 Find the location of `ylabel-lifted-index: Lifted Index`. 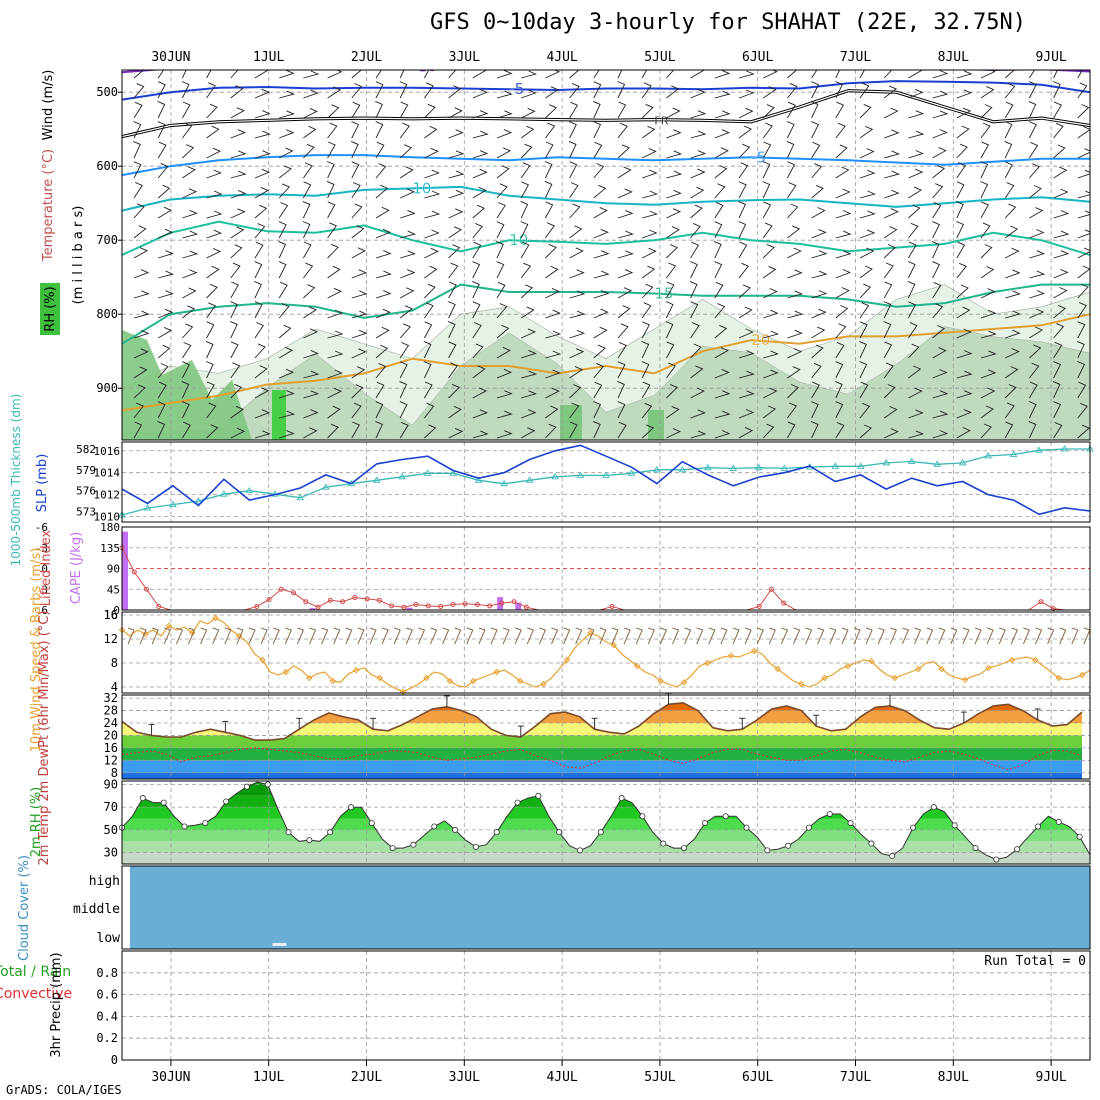

ylabel-lifted-index: Lifted Index is located at coordinates (46, 567).